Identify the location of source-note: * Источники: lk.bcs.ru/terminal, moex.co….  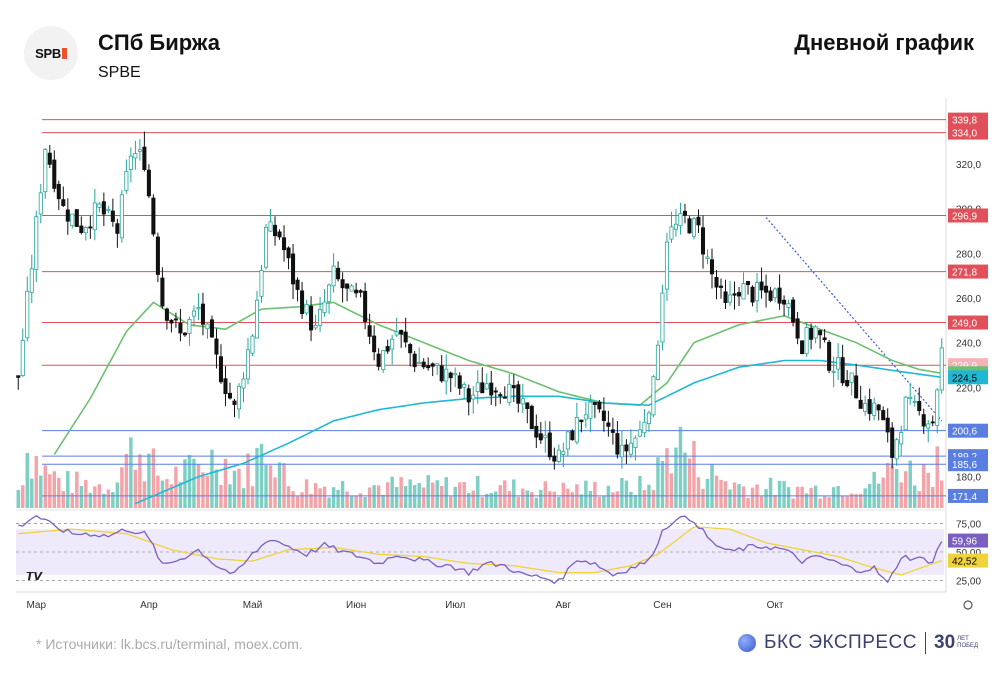
(169, 644).